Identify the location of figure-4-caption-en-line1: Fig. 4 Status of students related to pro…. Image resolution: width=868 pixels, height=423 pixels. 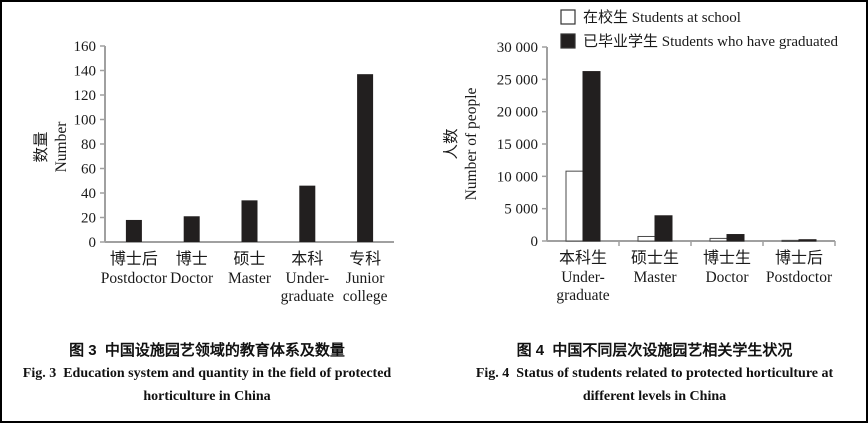
(654, 373).